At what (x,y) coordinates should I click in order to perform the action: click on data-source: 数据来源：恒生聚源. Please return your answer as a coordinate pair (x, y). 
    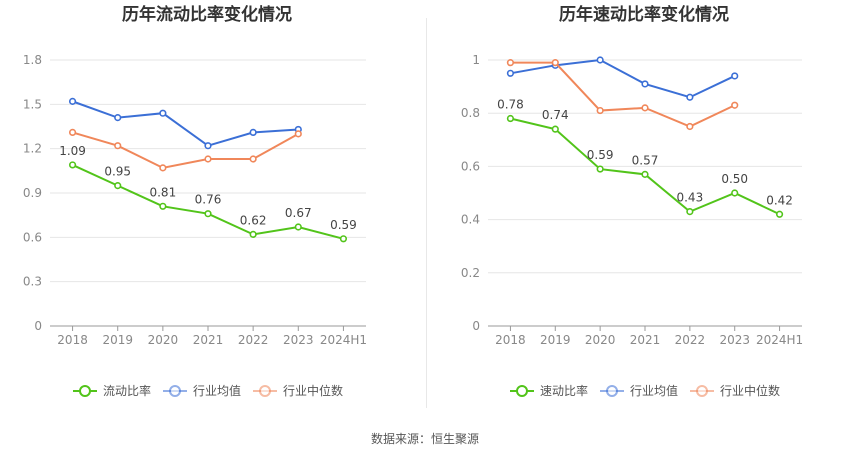
    Looking at the image, I should click on (424, 439).